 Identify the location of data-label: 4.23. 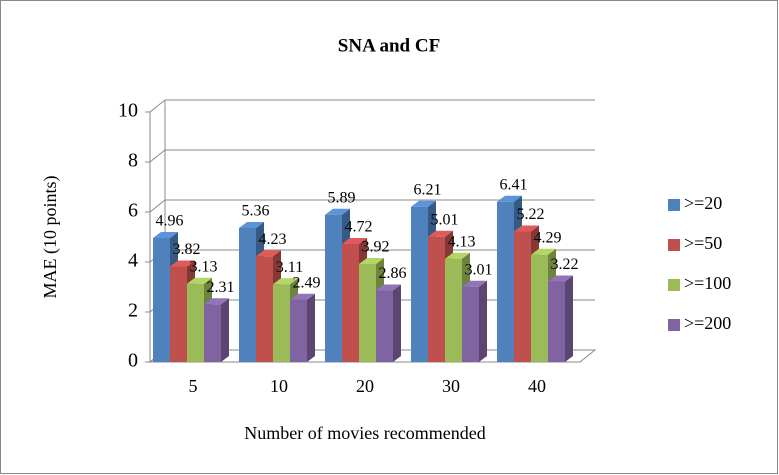
(273, 239).